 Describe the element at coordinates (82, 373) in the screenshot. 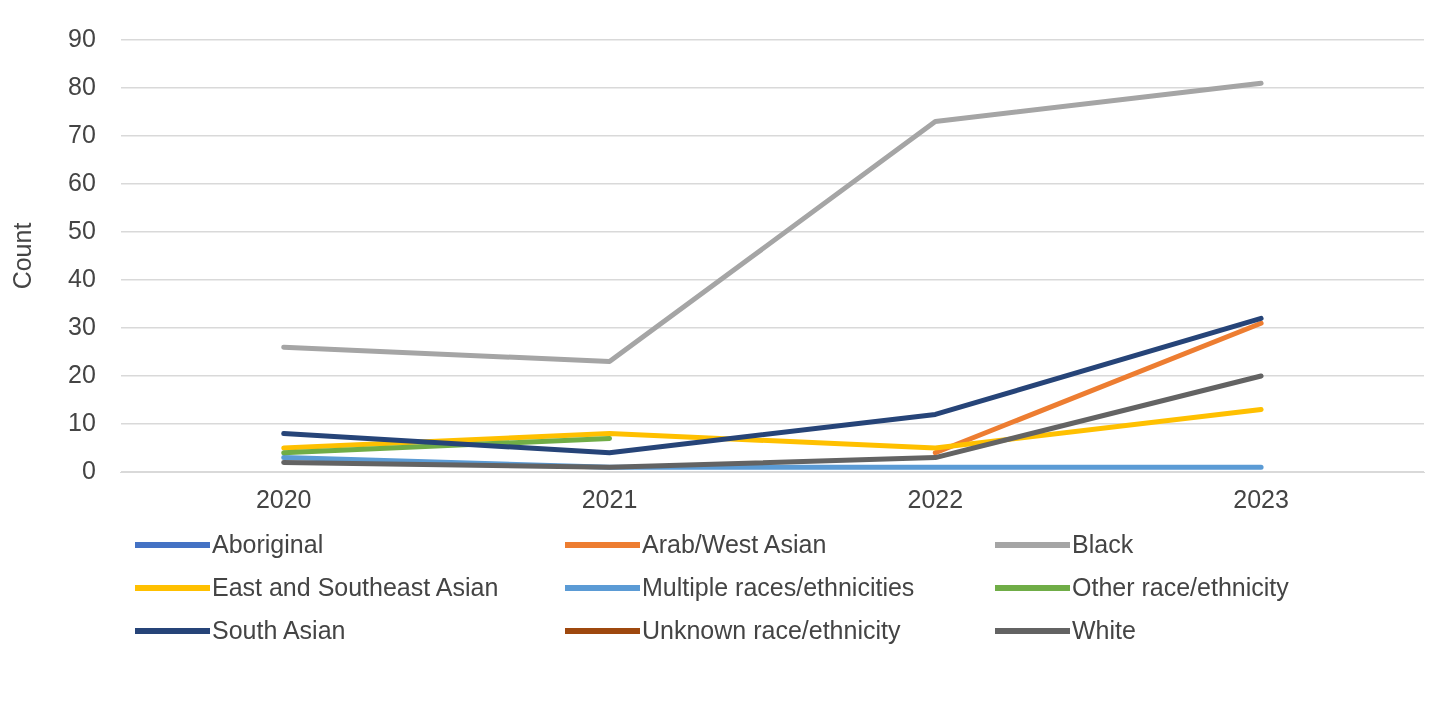

I see `y-tick-label: 20` at that location.